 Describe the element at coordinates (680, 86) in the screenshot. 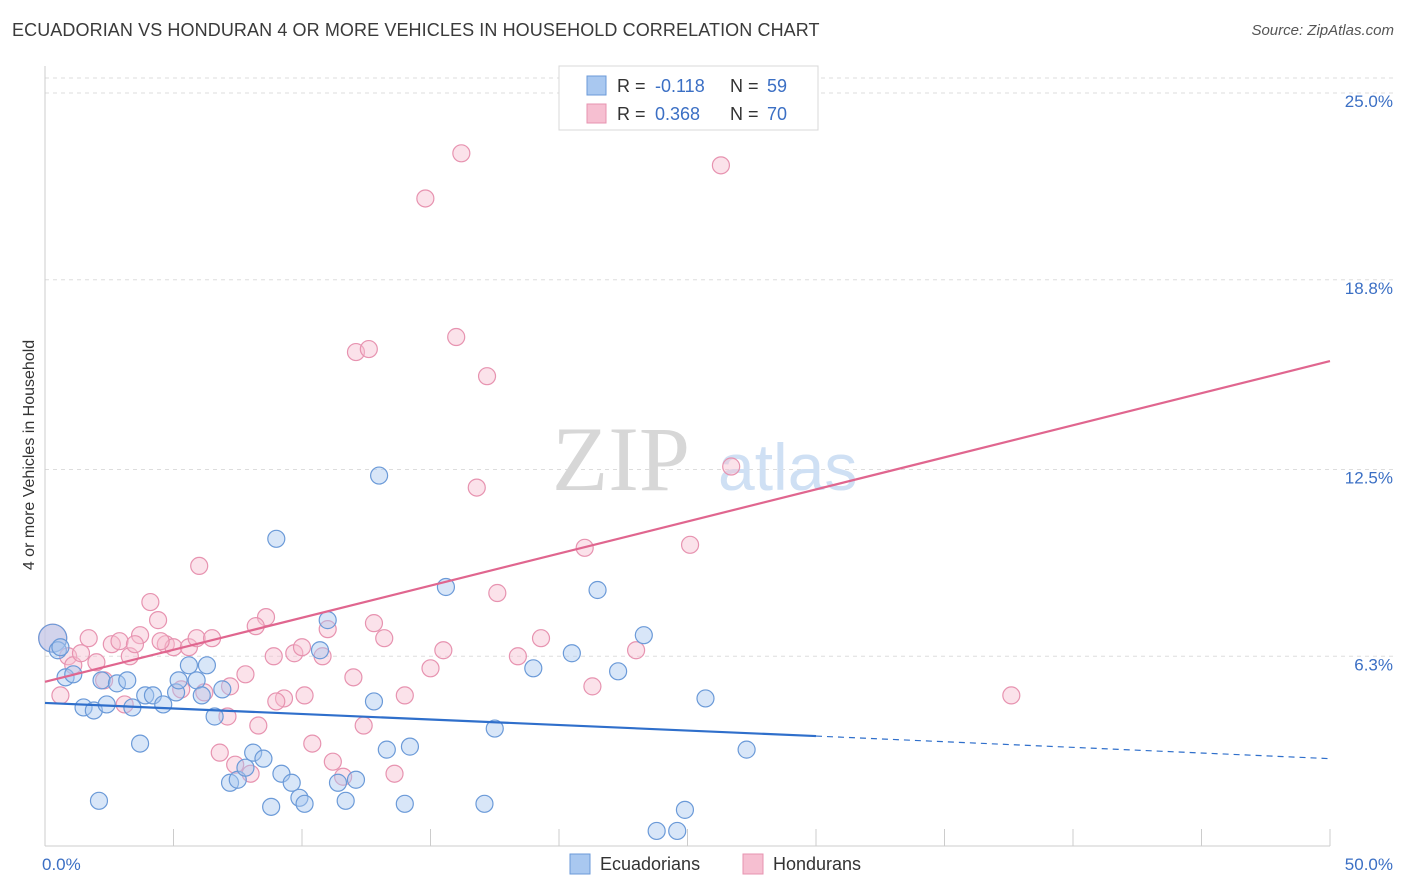

I see `legend-r-value-1: -0.118` at that location.